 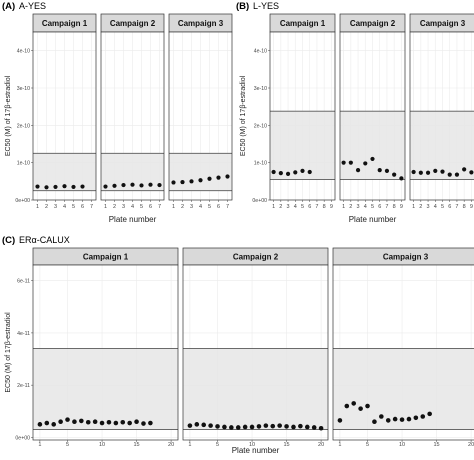 What do you see at coordinates (471, 207) in the screenshot?
I see `x-tick-label: 9` at bounding box center [471, 207].